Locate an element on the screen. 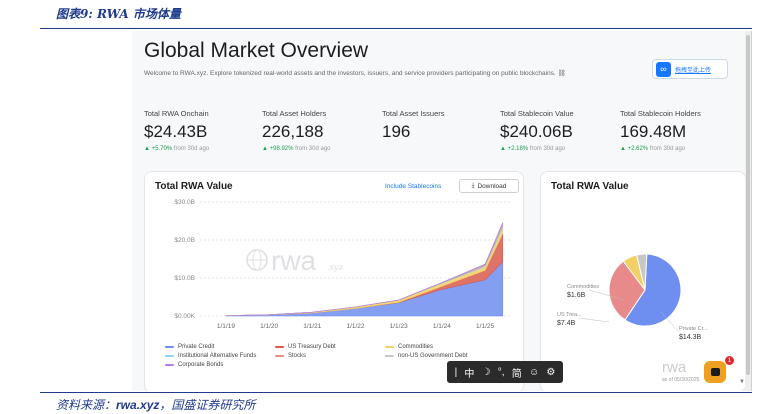 This screenshot has width=766, height=414. legend-item: non-US Government Debt is located at coordinates (426, 356).